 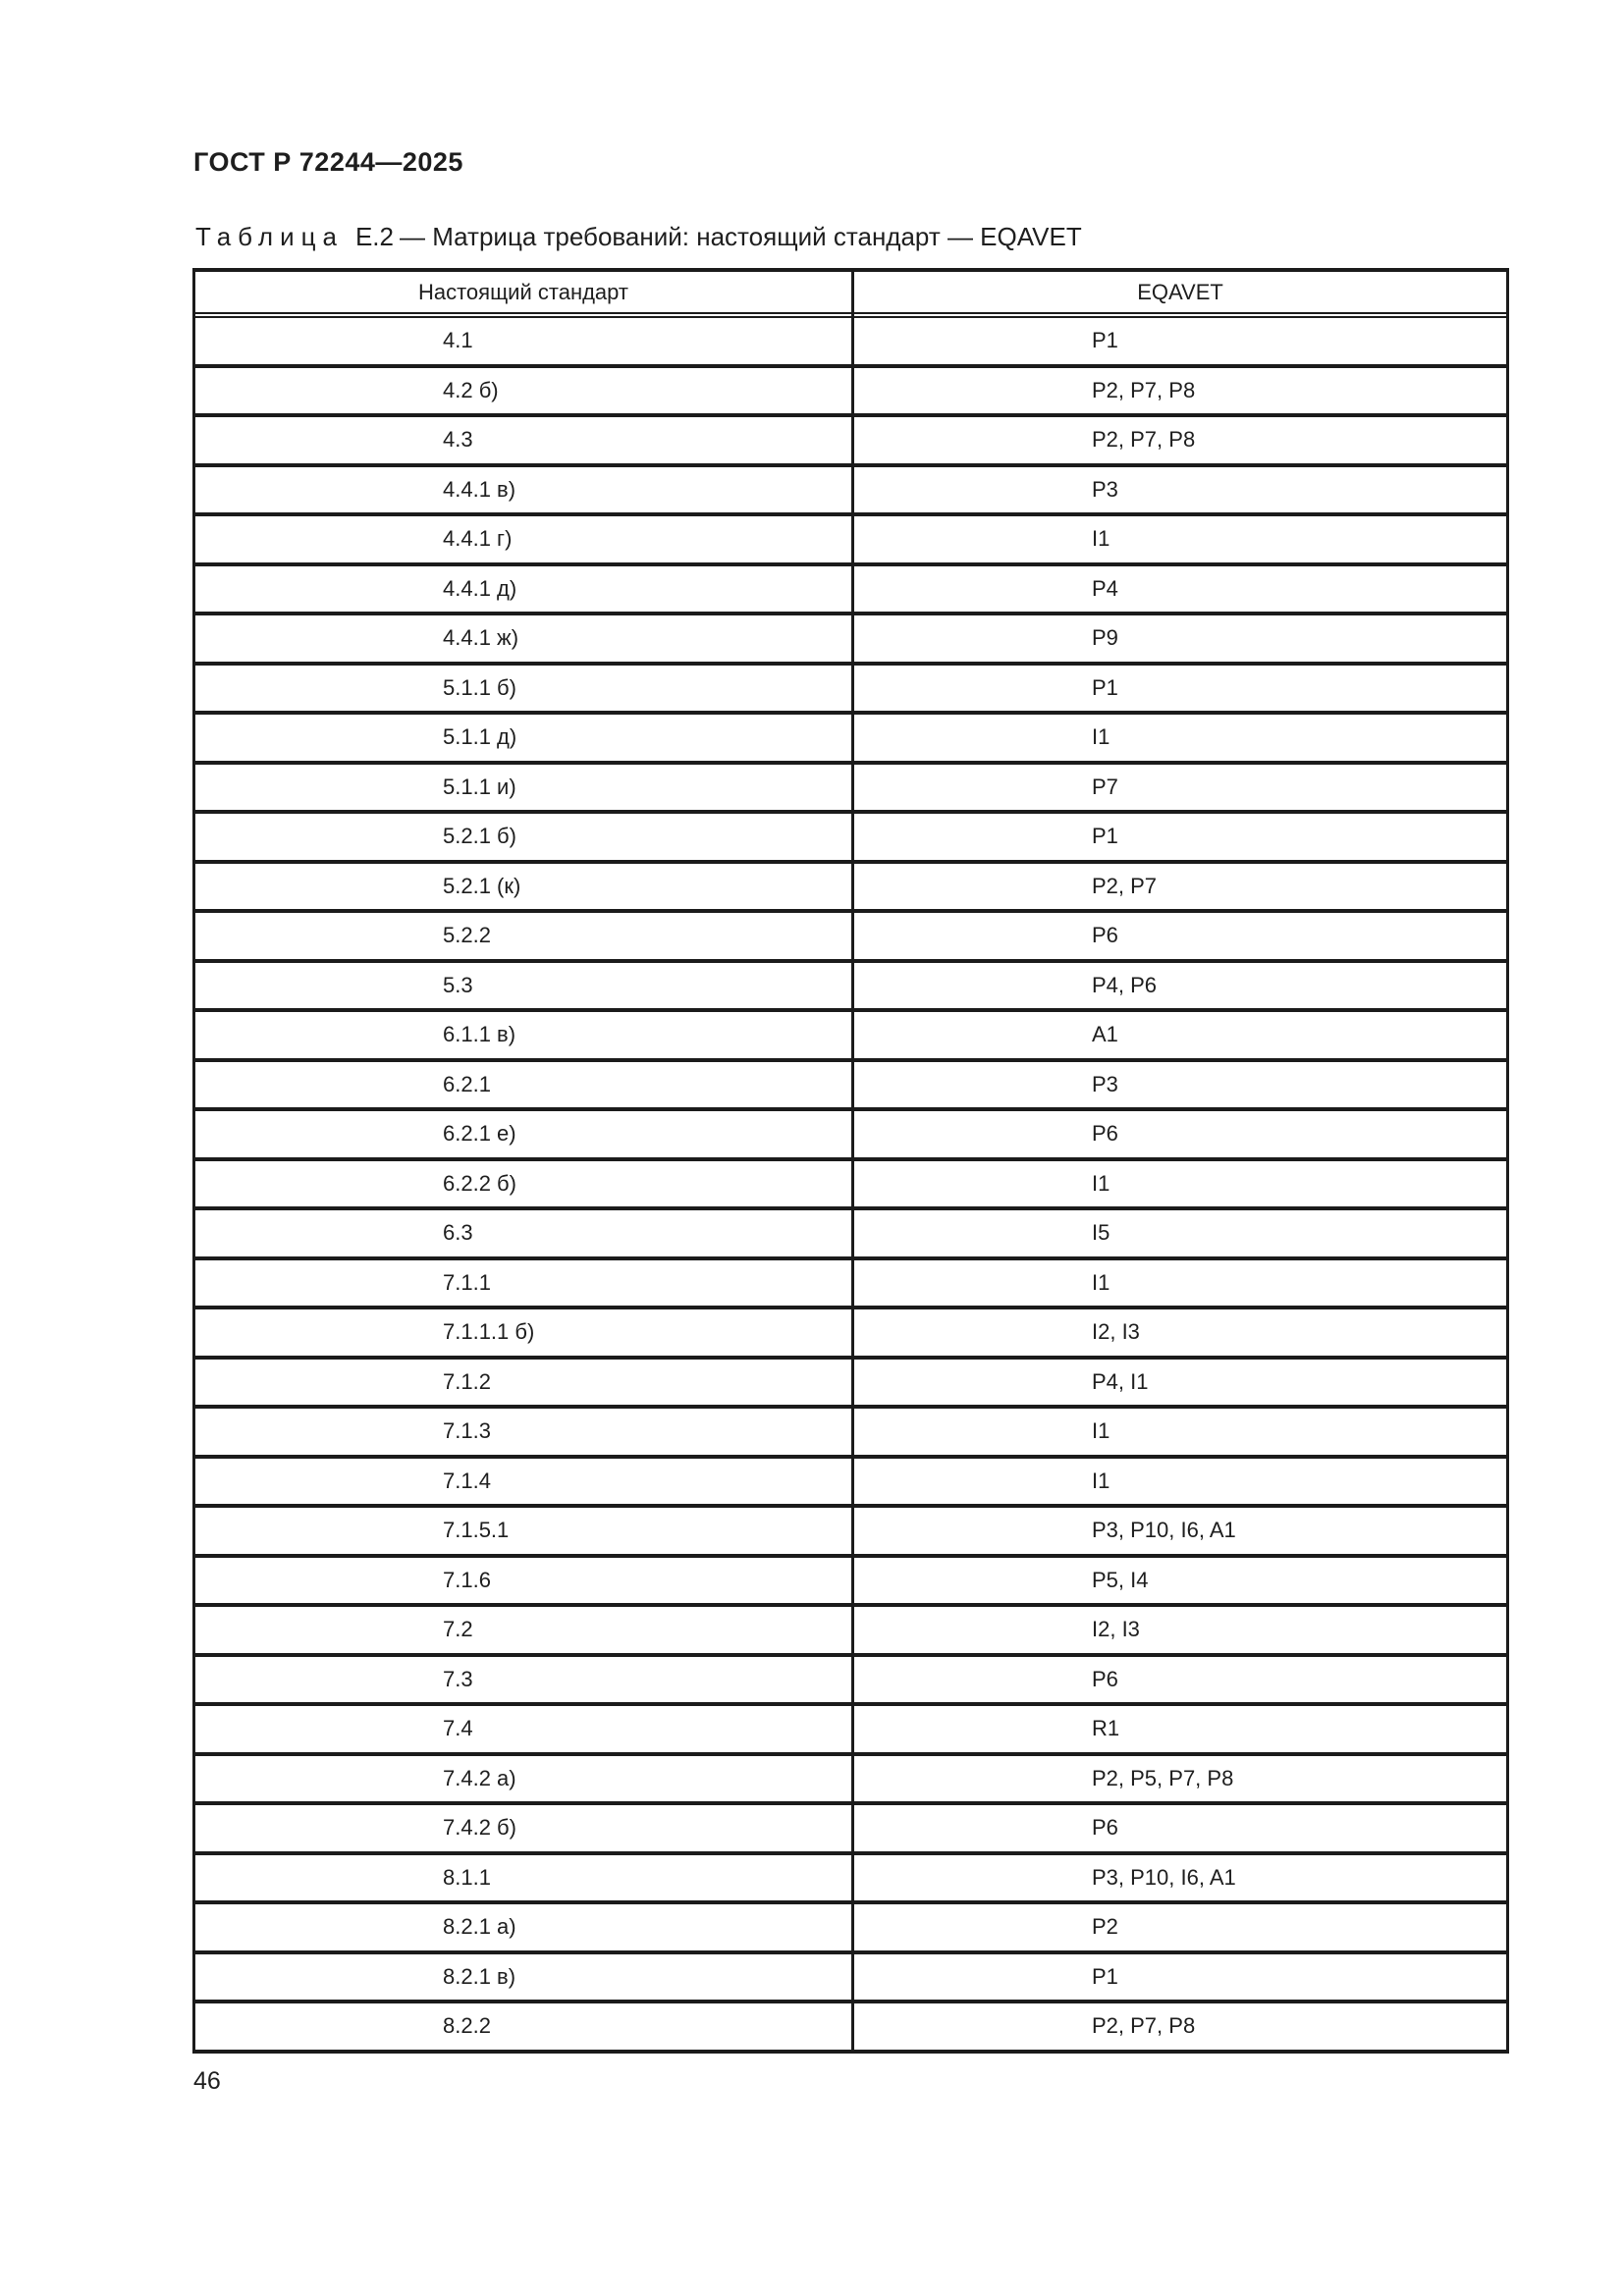 What do you see at coordinates (524, 1183) in the screenshot?
I see `standard-cell: 6.2.2 б)` at bounding box center [524, 1183].